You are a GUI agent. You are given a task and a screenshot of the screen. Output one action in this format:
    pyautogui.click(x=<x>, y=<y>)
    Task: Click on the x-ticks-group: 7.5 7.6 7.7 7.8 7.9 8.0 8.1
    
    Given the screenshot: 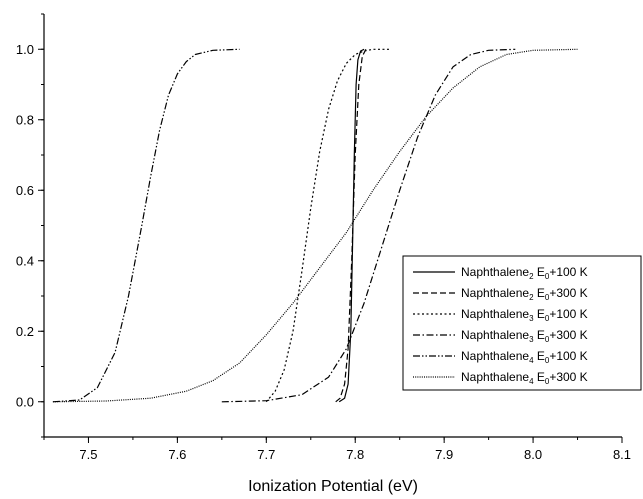 What is the action you would take?
    pyautogui.click(x=337, y=449)
    